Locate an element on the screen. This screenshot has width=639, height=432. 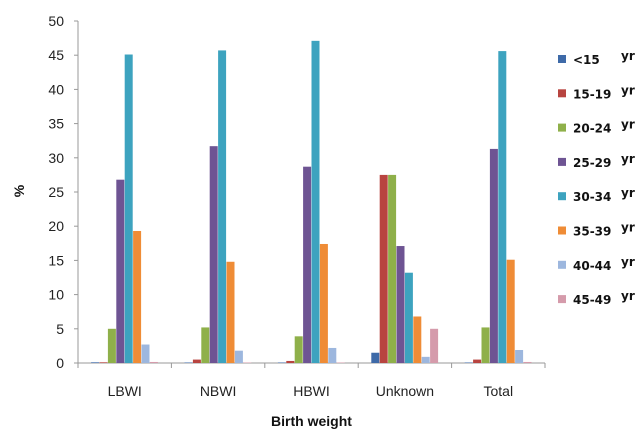
y-tick-label: 45 is located at coordinates (56, 55).